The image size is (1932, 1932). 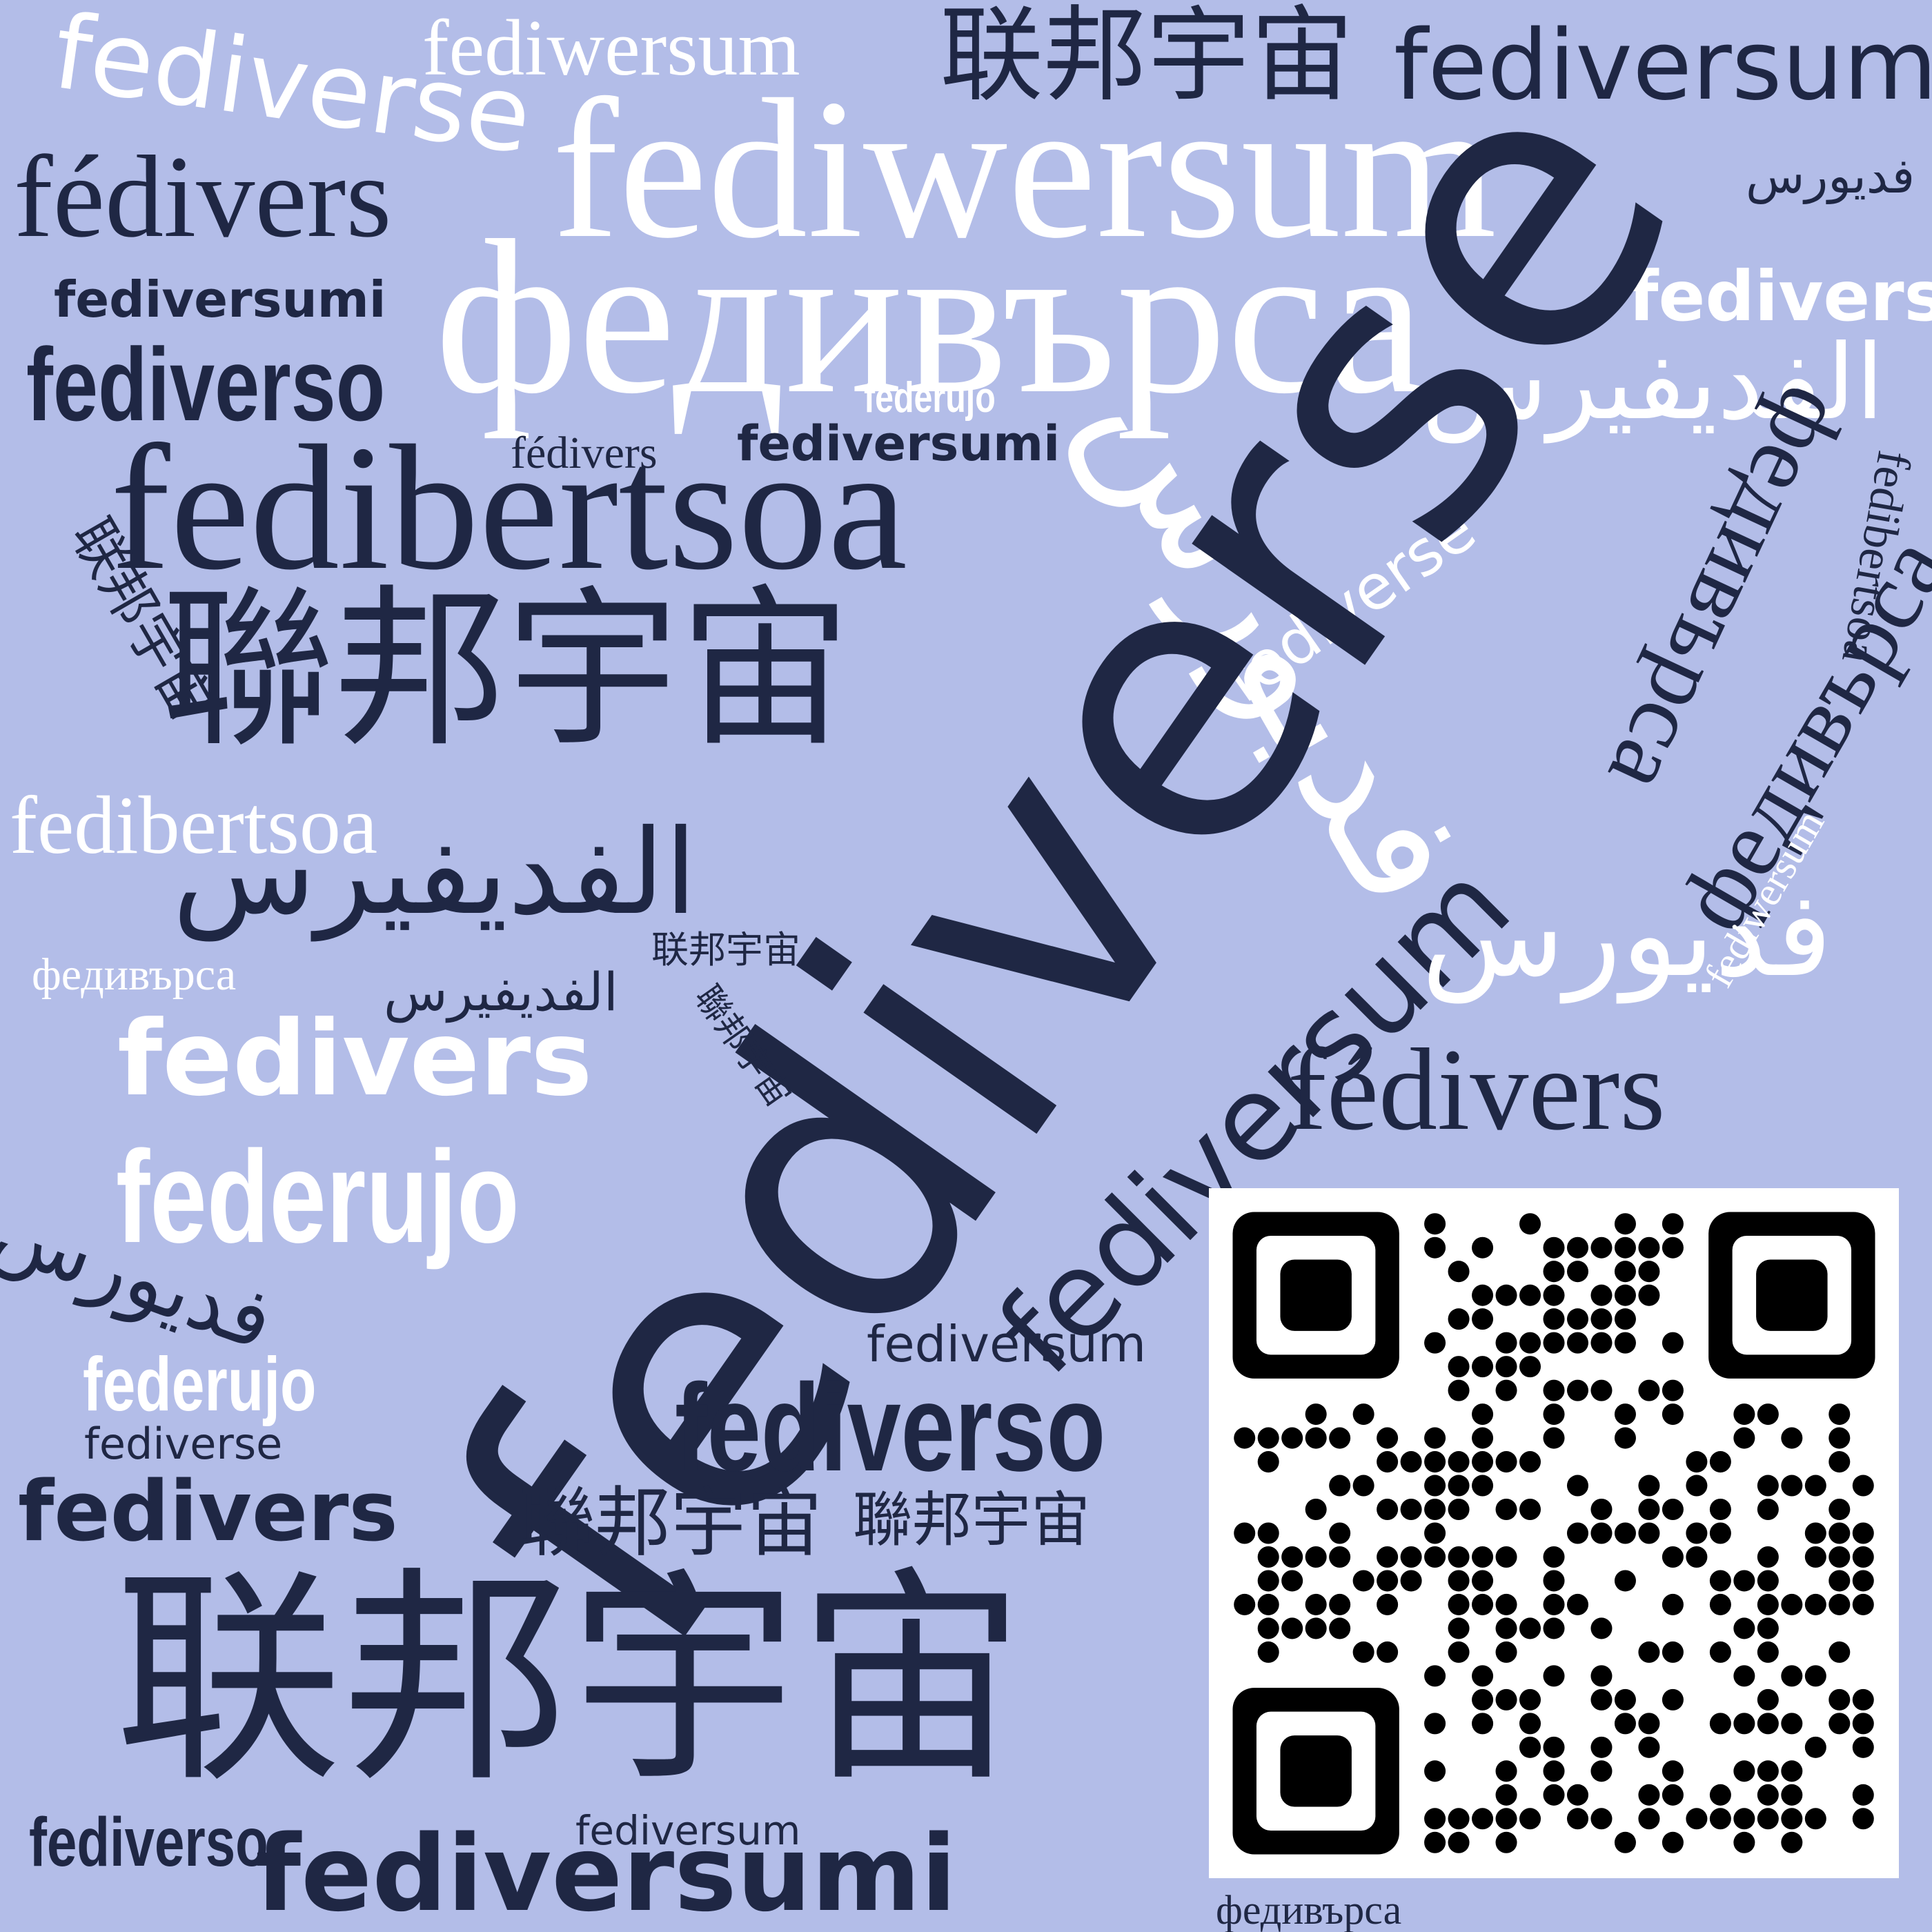 I want to click on word-fediwersum-top: fediwersum, so click(x=611, y=48).